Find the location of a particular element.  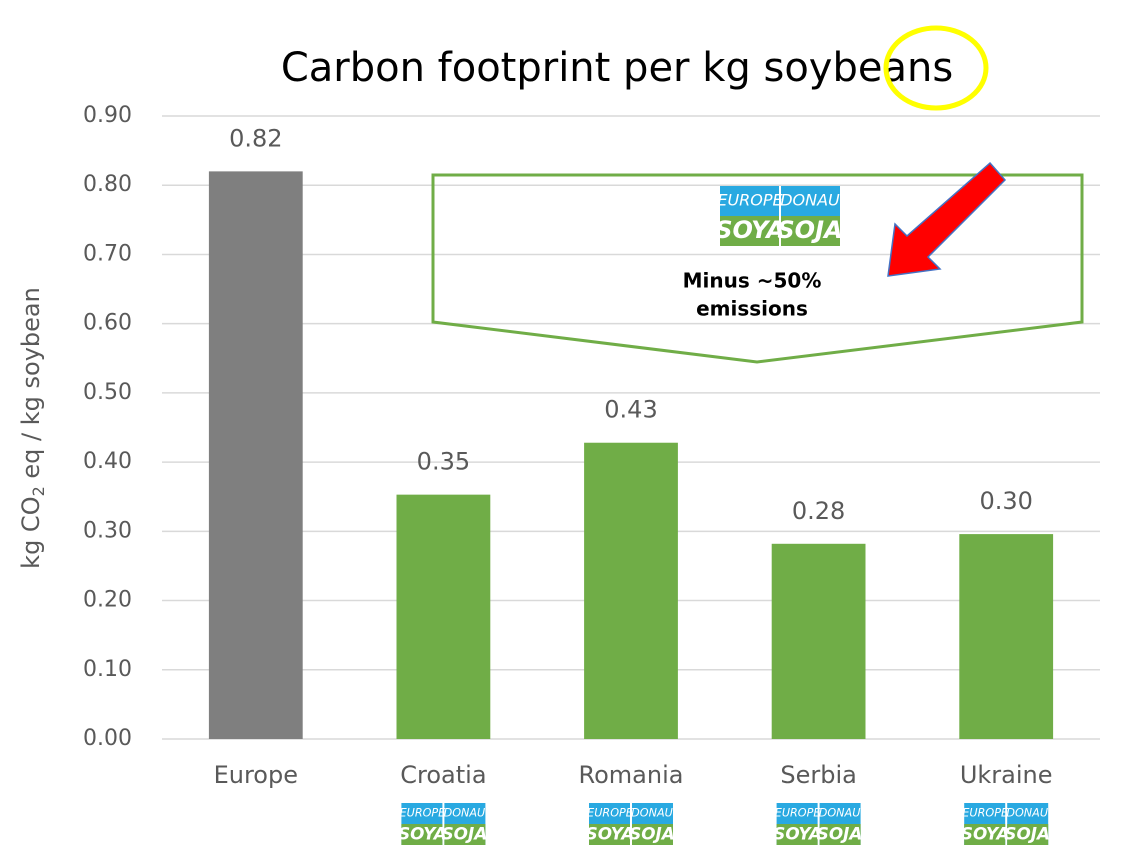

annotation-line: emissions is located at coordinates (752, 309).